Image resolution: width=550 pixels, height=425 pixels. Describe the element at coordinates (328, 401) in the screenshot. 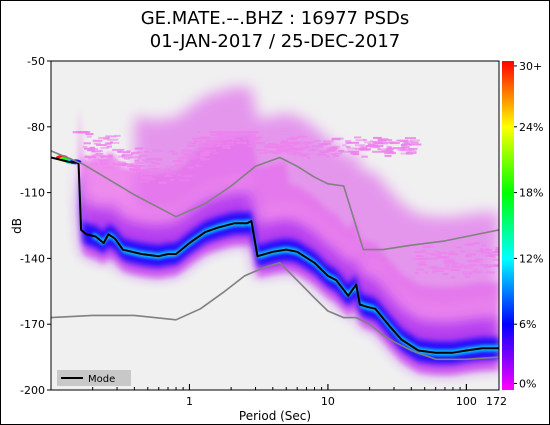

I see `x-tick-label: 10` at that location.